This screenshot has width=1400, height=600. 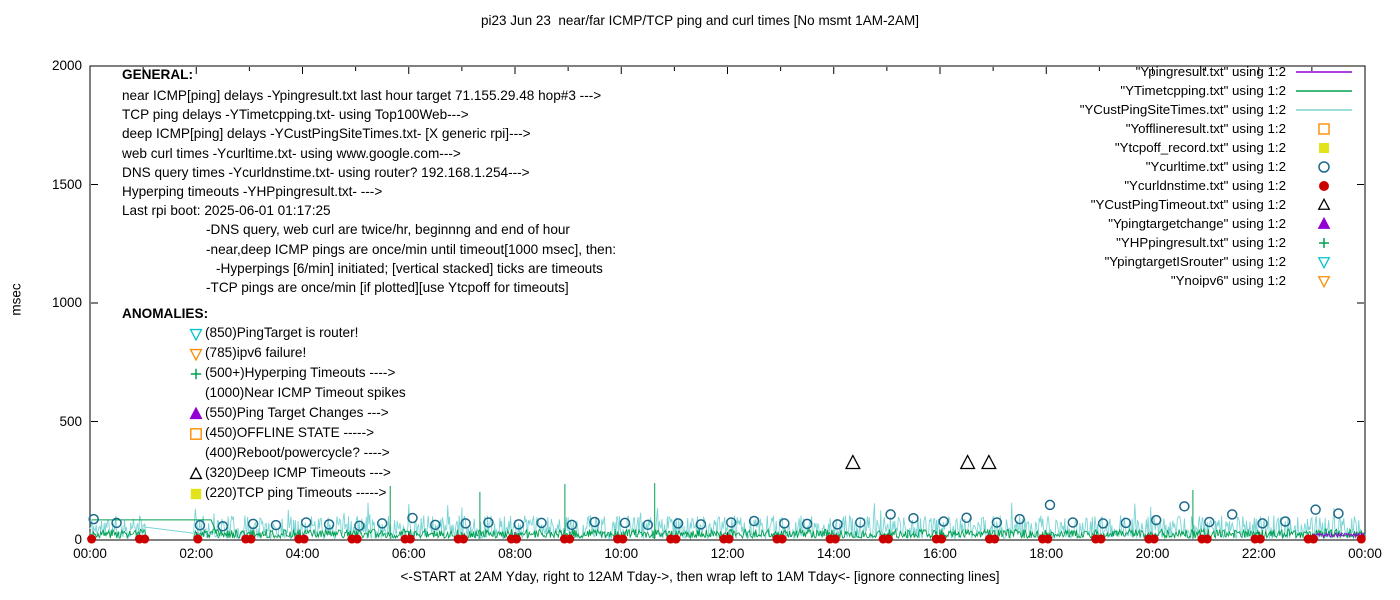 What do you see at coordinates (1182, 109) in the screenshot?
I see `legend-label: "YCustPingSiteTimes.txt" using 1:2` at bounding box center [1182, 109].